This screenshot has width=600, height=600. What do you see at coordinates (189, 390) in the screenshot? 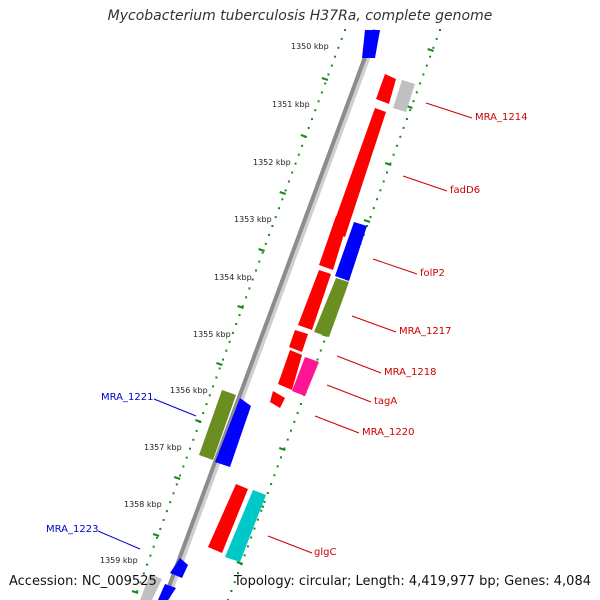
I see `kbp-label-1356: 1356 kbp` at bounding box center [189, 390].